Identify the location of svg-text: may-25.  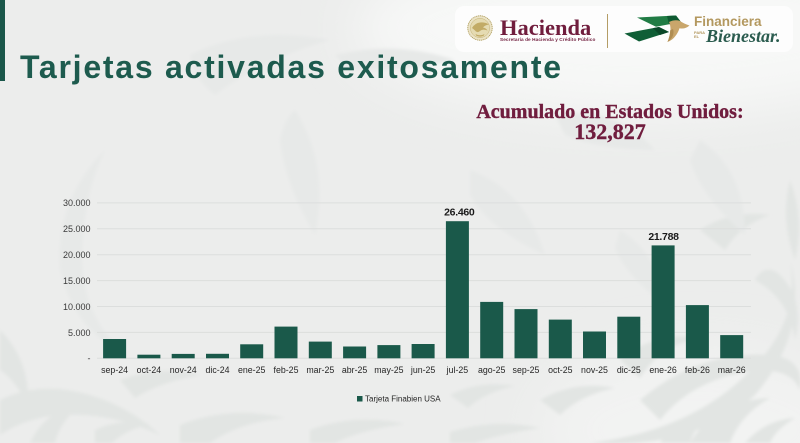
(388, 370).